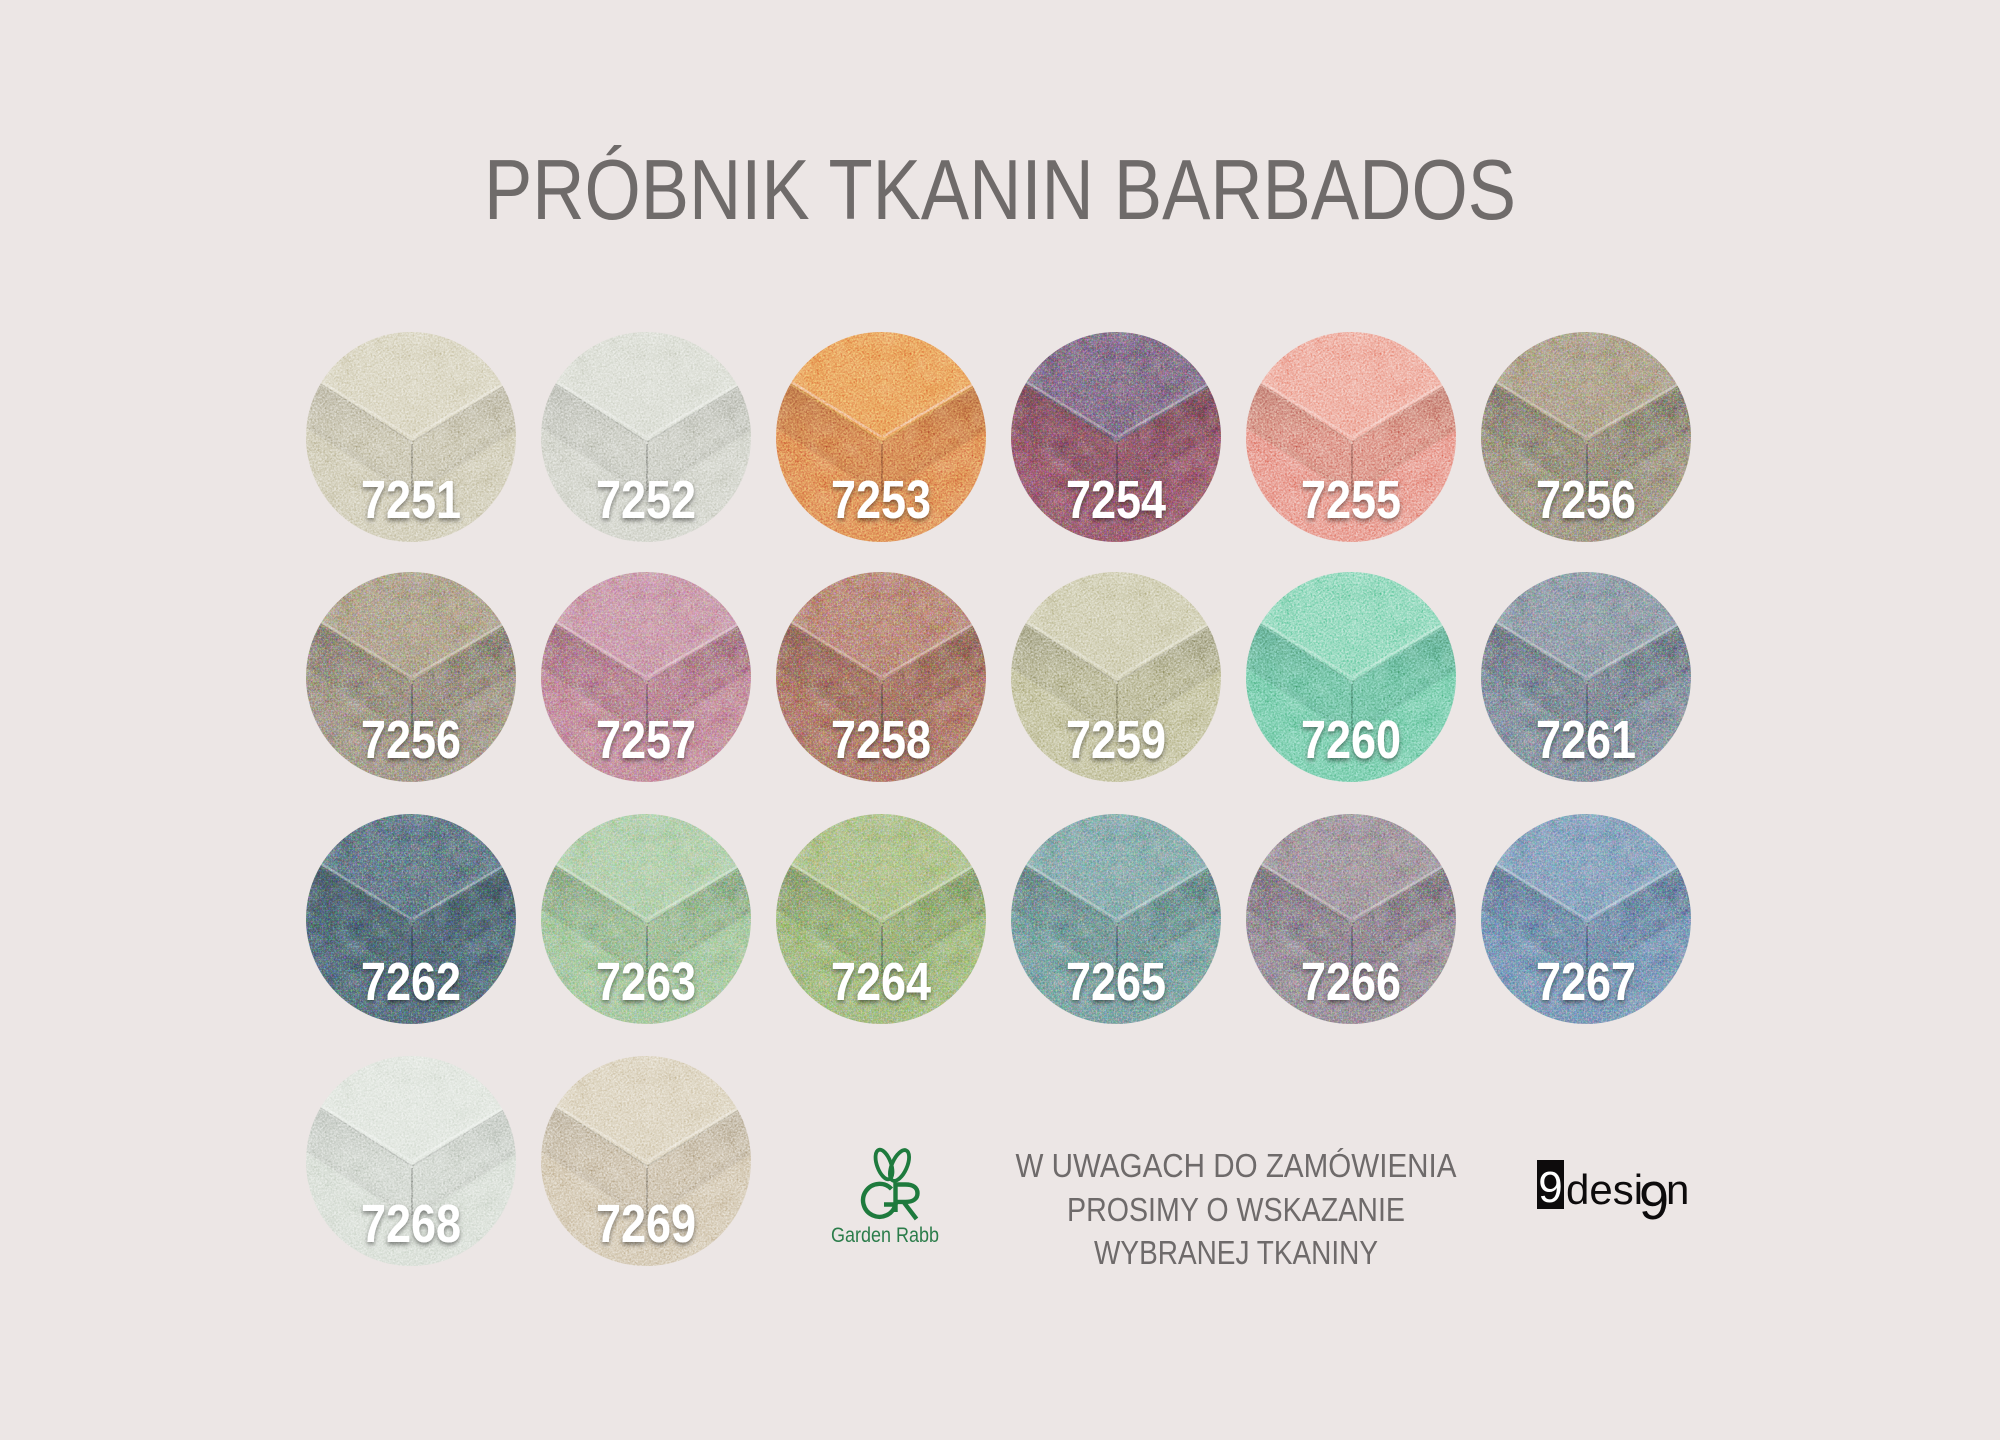  Describe the element at coordinates (1000, 190) in the screenshot. I see `svg-text: PRÓBNIK TKANIN BARBADOS` at that location.